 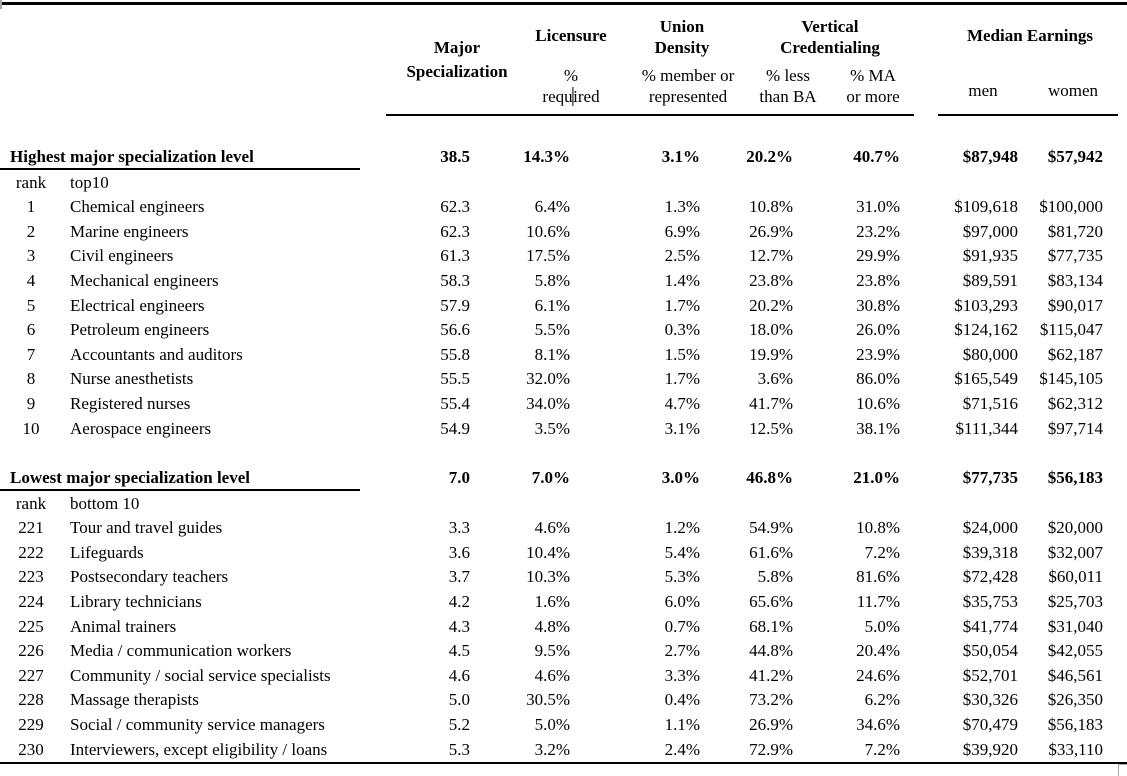 What do you see at coordinates (180, 169) in the screenshot?
I see `summary-underline-highest` at bounding box center [180, 169].